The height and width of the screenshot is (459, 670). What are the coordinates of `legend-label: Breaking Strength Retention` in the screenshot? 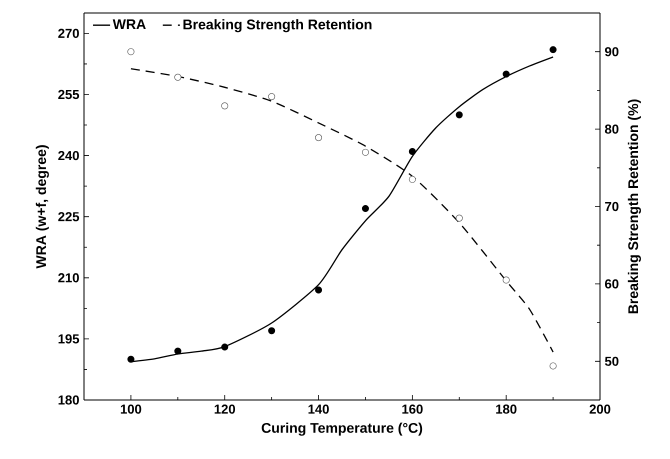 It's located at (277, 25).